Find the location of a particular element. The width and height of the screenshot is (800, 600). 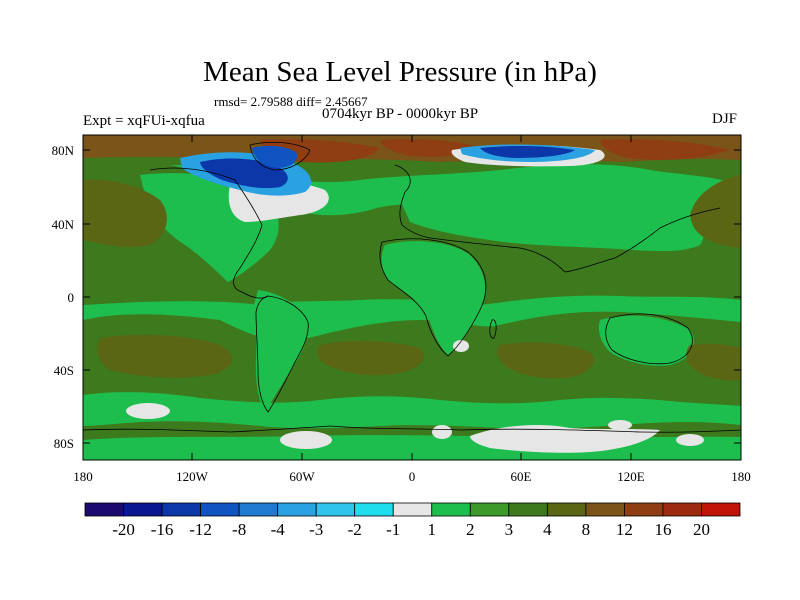

australia-coastline is located at coordinates (649, 339).